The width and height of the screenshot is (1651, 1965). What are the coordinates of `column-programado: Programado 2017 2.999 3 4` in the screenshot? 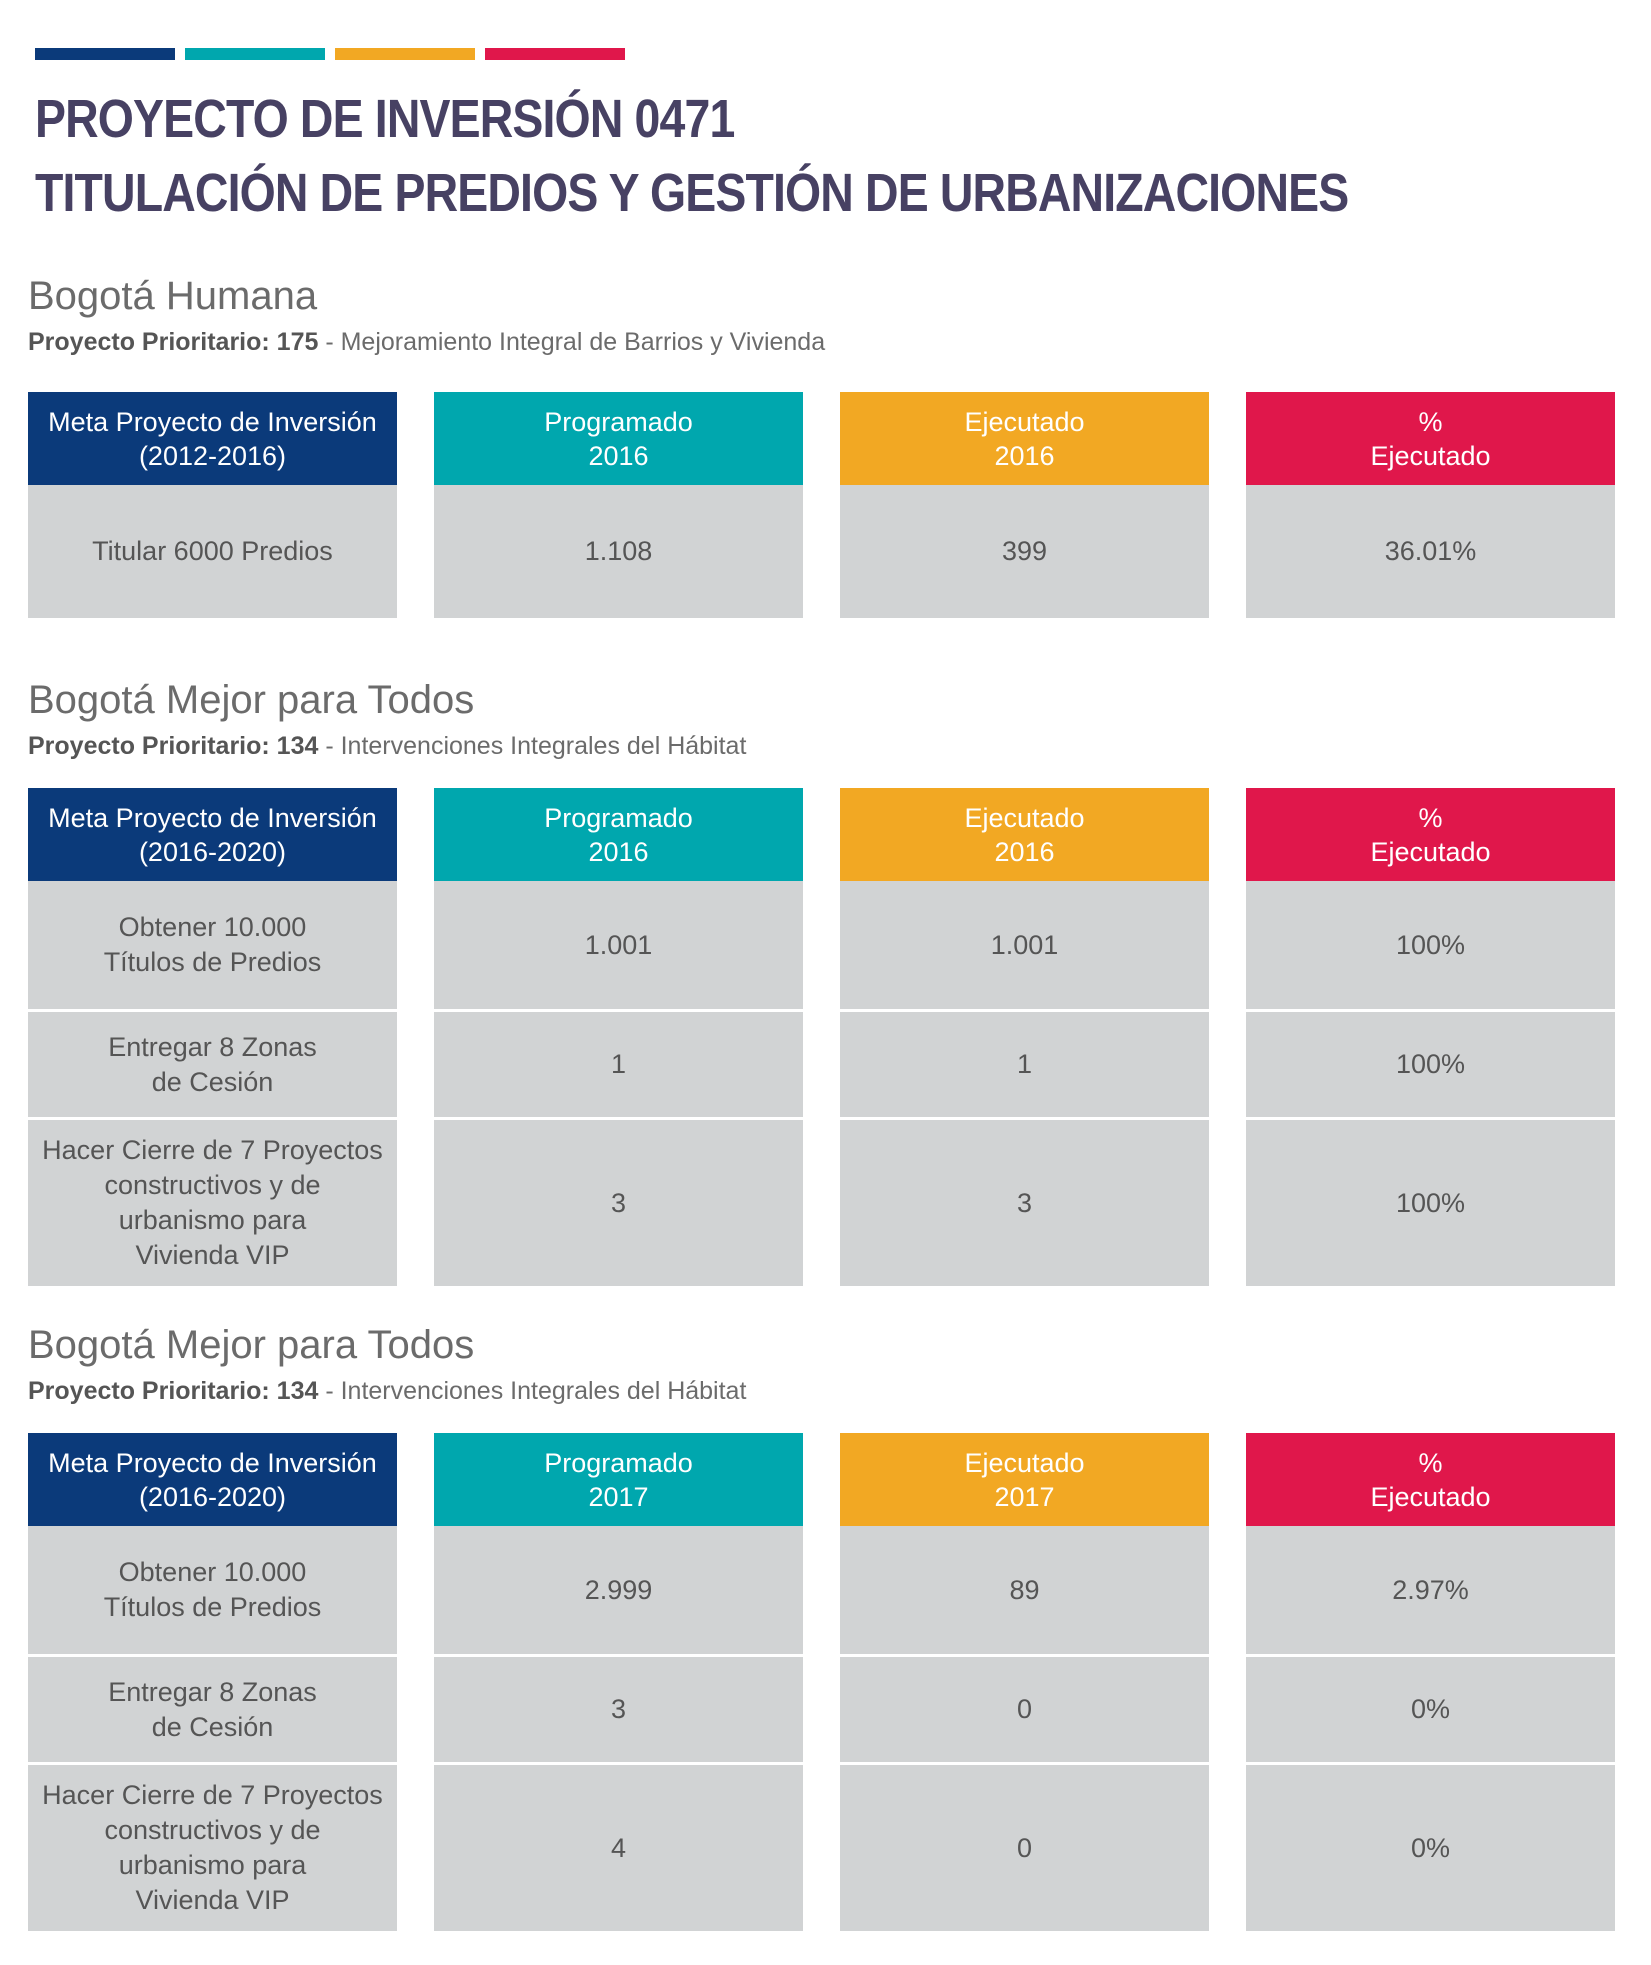 It's located at (618, 1682).